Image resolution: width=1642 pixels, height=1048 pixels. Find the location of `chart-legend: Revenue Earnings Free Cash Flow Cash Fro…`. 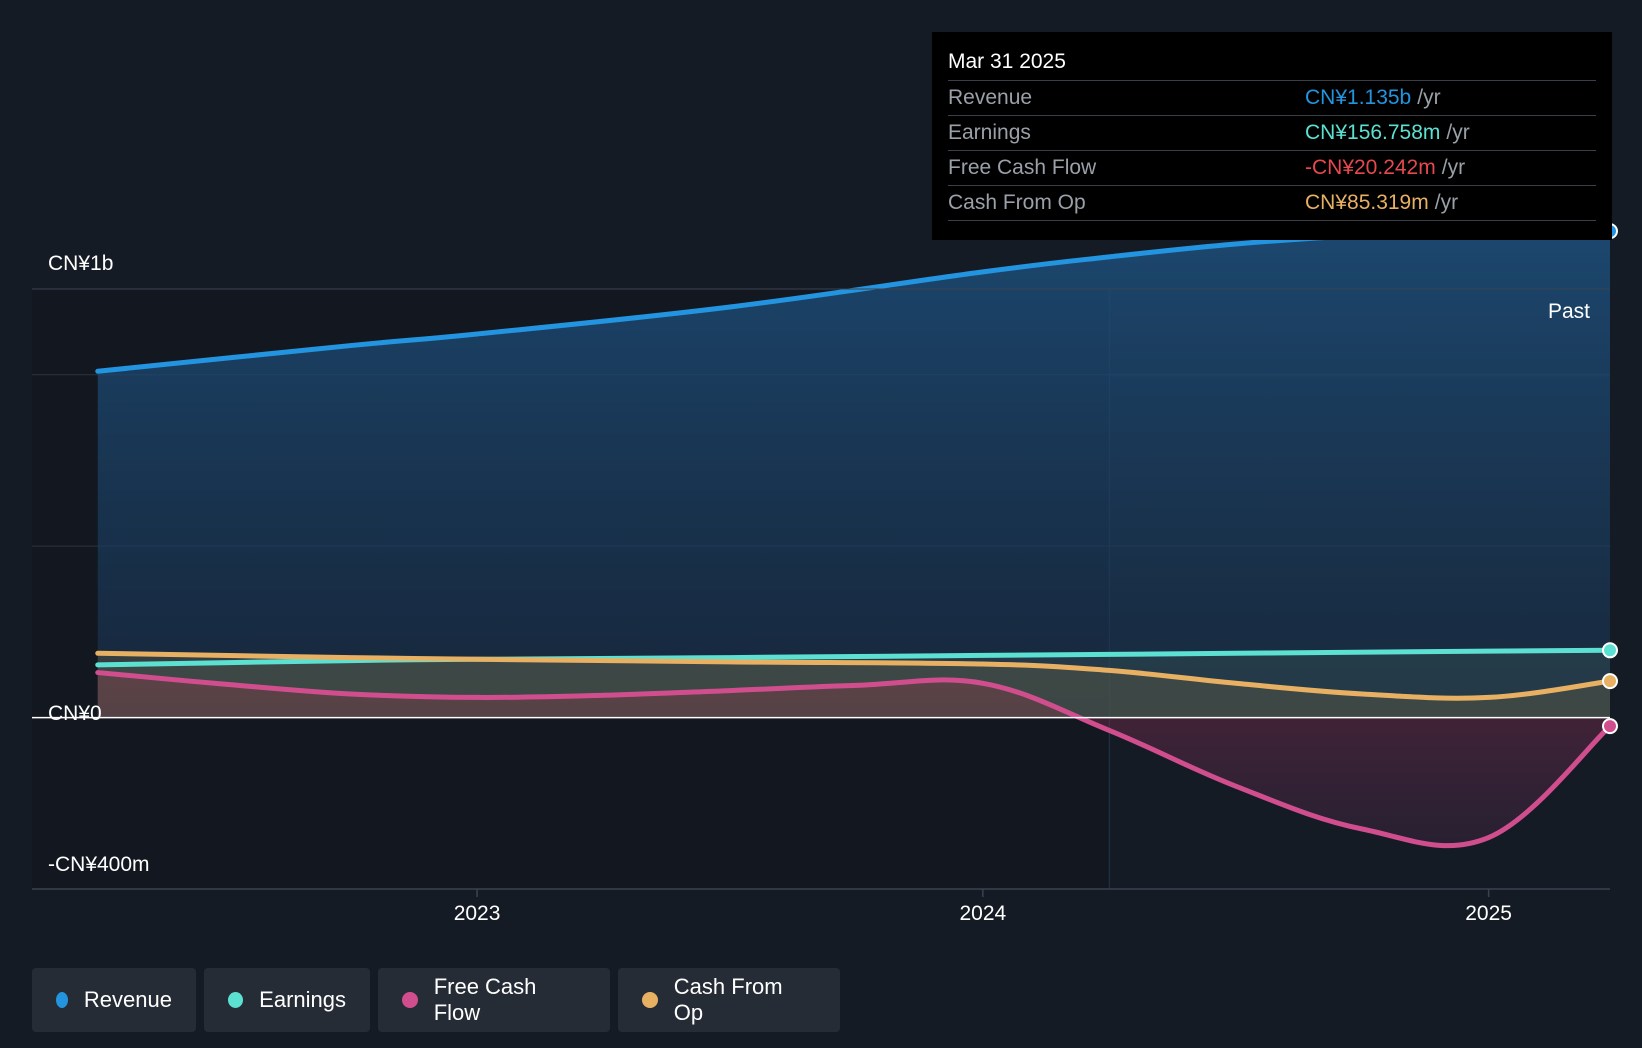

chart-legend: Revenue Earnings Free Cash Flow Cash Fro… is located at coordinates (436, 1000).